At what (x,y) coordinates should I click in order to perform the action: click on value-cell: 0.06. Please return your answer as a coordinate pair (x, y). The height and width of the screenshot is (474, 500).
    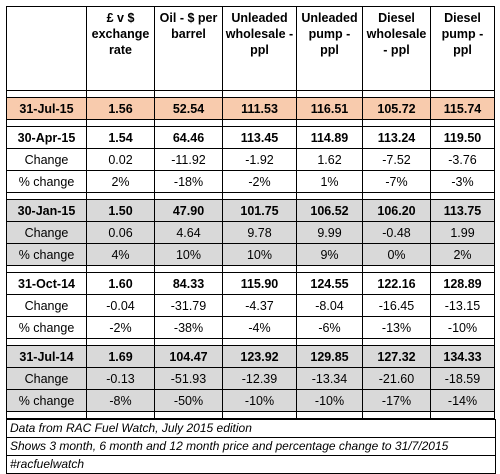
    Looking at the image, I should click on (120, 232).